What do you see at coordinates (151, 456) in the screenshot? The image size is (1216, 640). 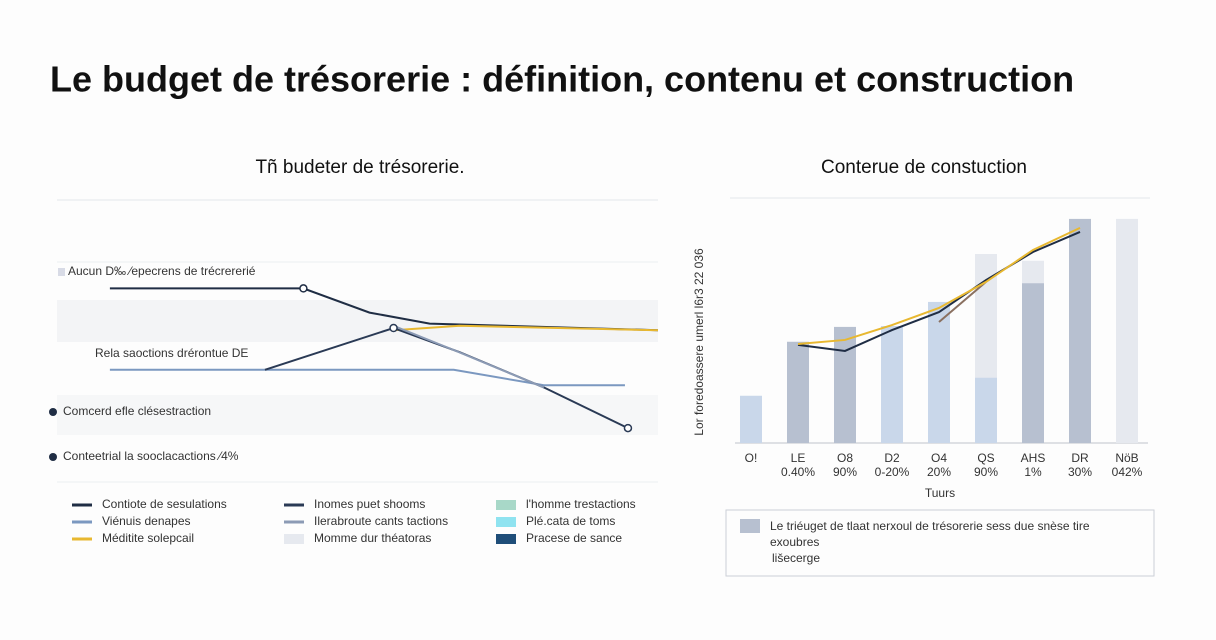 I see `annotation: Conteetrial la sooclacactions ⁄4%` at bounding box center [151, 456].